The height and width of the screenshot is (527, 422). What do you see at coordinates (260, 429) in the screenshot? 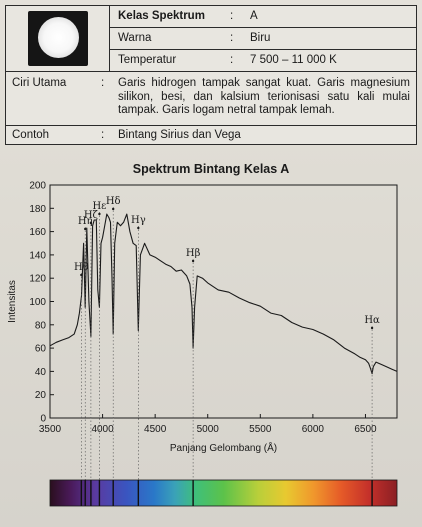
I see `x-tick-label: 5500` at bounding box center [260, 429].